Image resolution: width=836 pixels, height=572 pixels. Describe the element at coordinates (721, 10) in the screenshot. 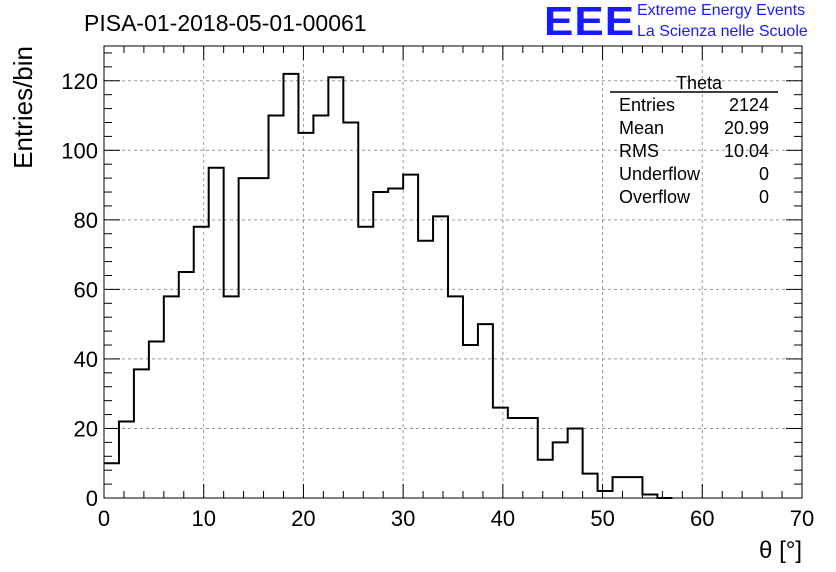

I see `logo-line-1: Extreme Energy Events` at that location.